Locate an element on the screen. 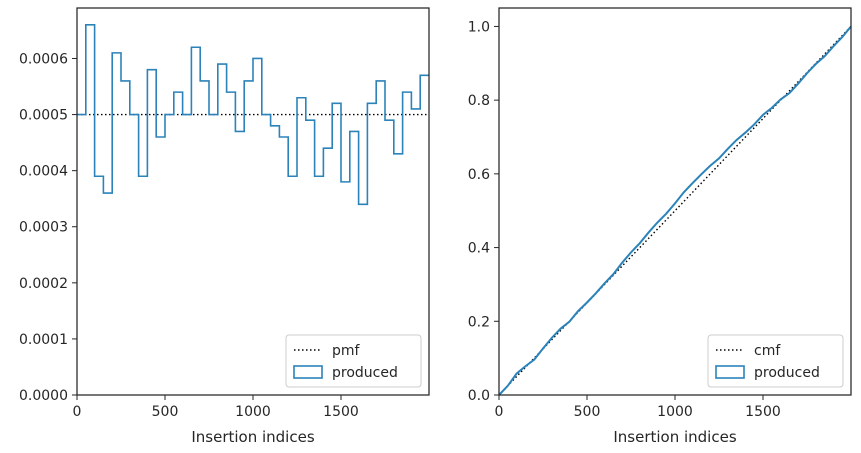  y-tick-label: 0.0003 is located at coordinates (43, 228).